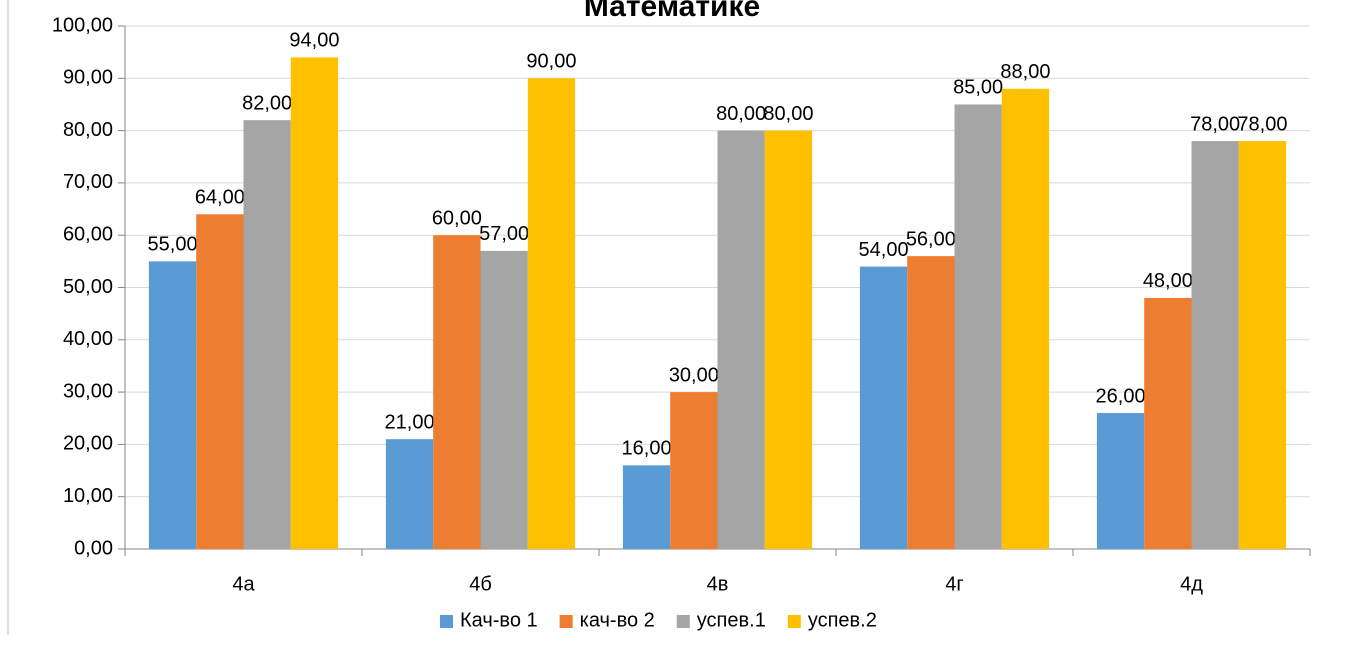  Describe the element at coordinates (954, 584) in the screenshot. I see `x-tick-label: 4г` at that location.